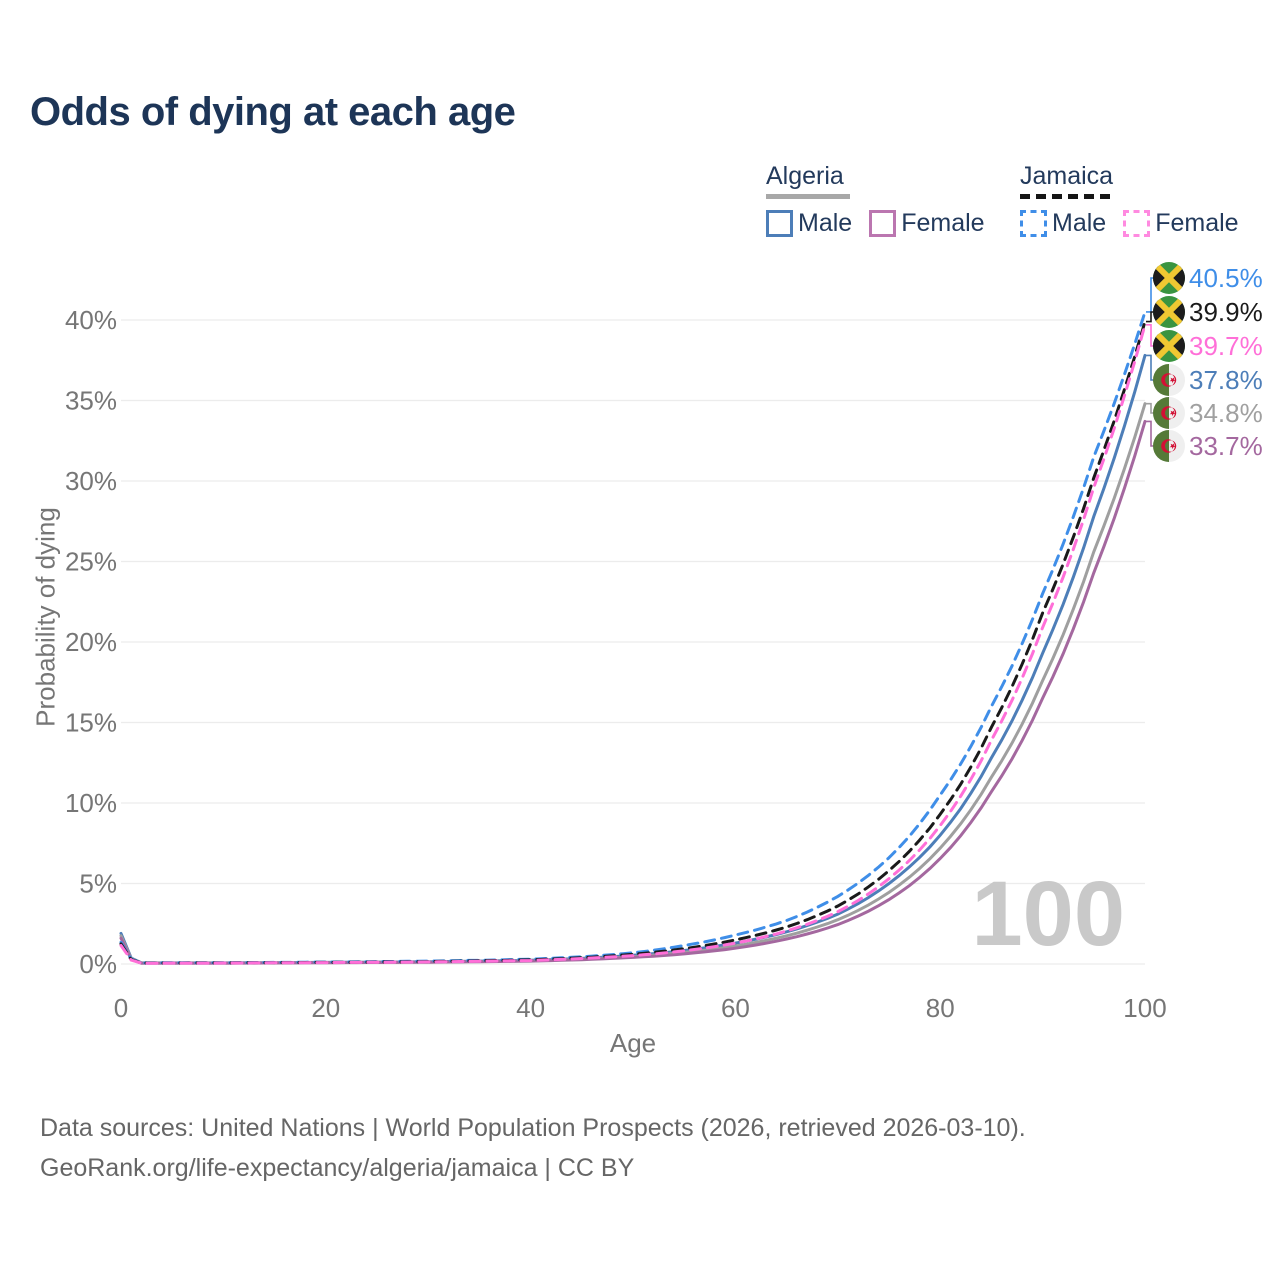 This screenshot has width=1280, height=1280. I want to click on y-tick-label: 25%, so click(91, 562).